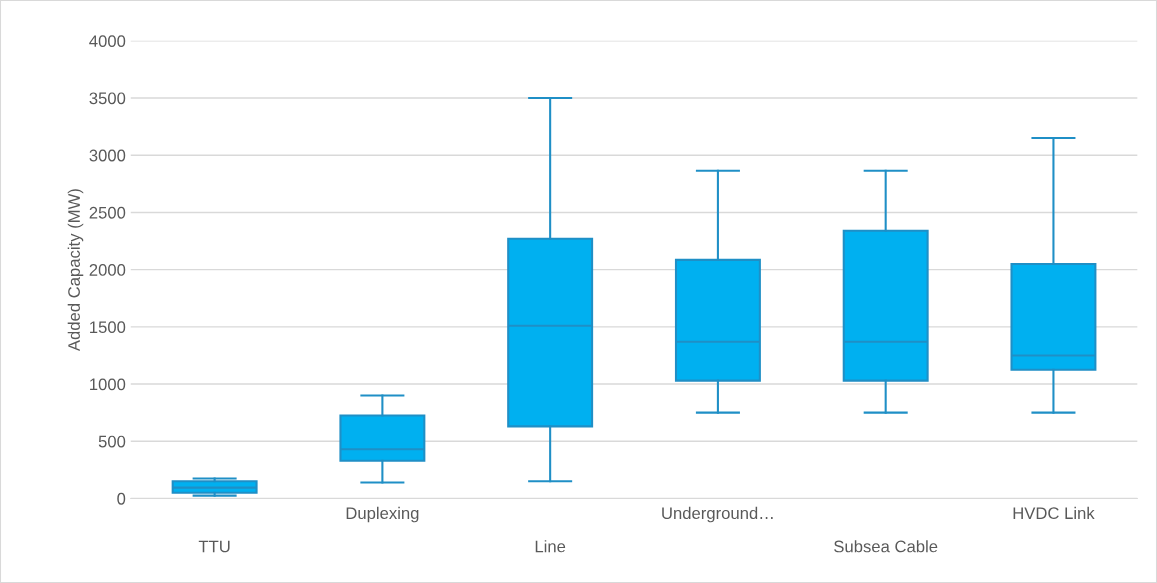  I want to click on y-tick-label: 1000, so click(108, 384).